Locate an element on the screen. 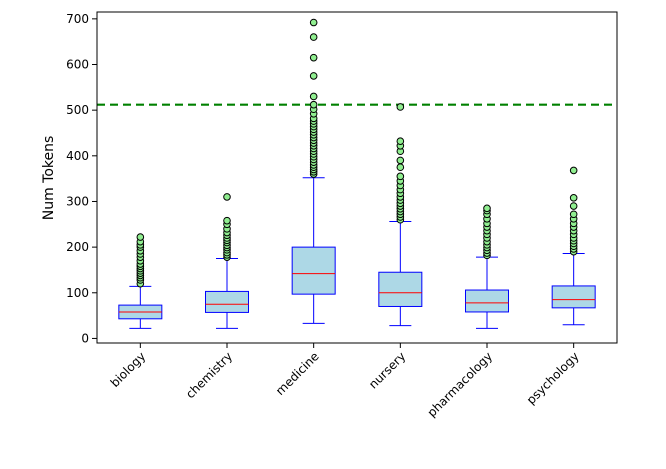  x-tick-label-nursery: nursery is located at coordinates (387, 370).